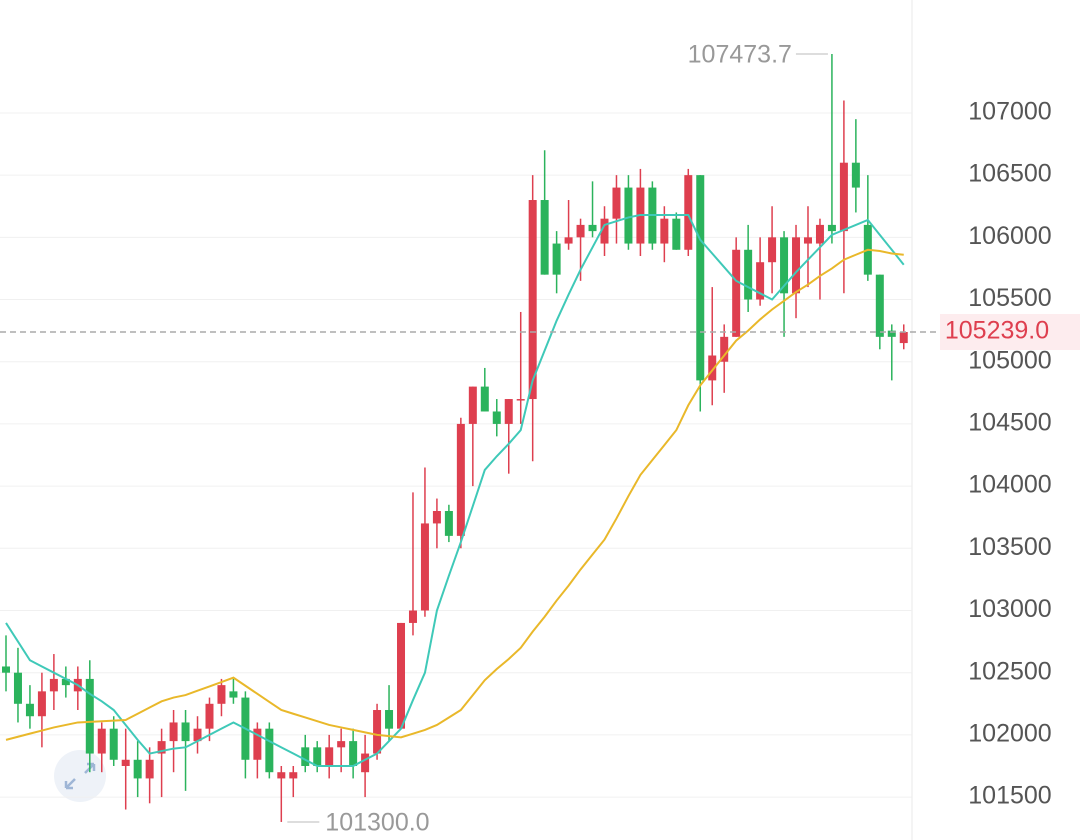  What do you see at coordinates (1009, 485) in the screenshot?
I see `y-tick-label: 104000` at bounding box center [1009, 485].